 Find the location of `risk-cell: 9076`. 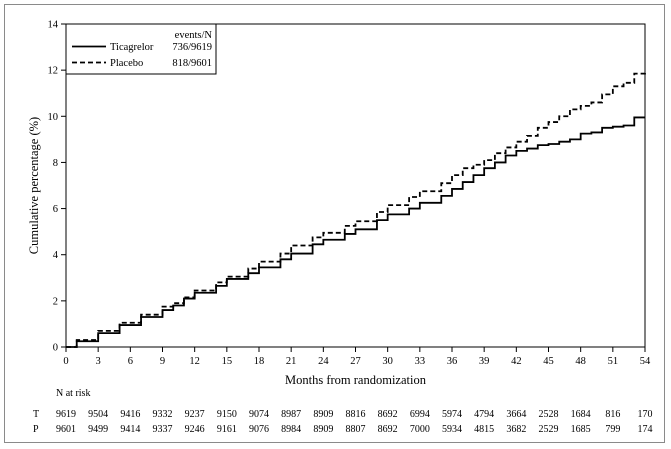

risk-cell: 9076 is located at coordinates (259, 429).